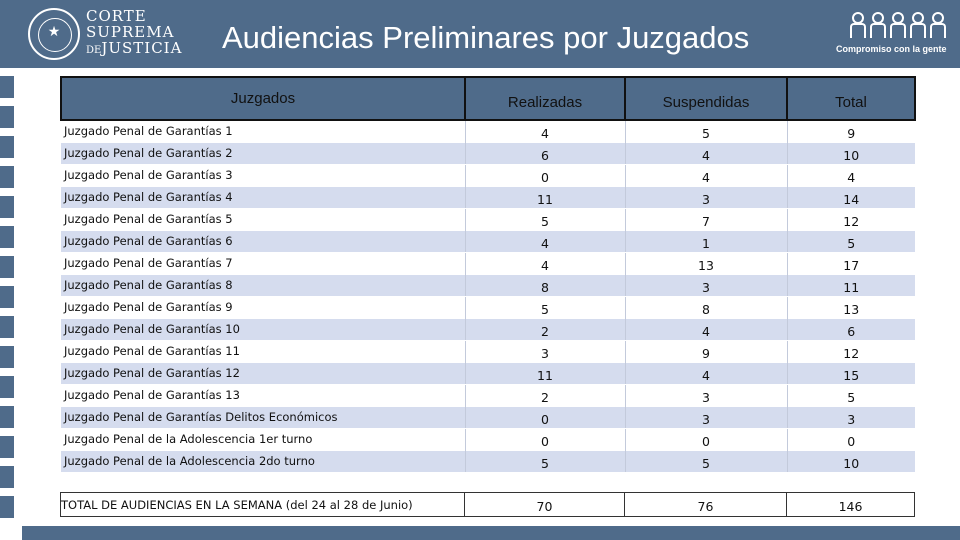  What do you see at coordinates (706, 98) in the screenshot?
I see `column-header-suspendidas: Suspendidas` at bounding box center [706, 98].